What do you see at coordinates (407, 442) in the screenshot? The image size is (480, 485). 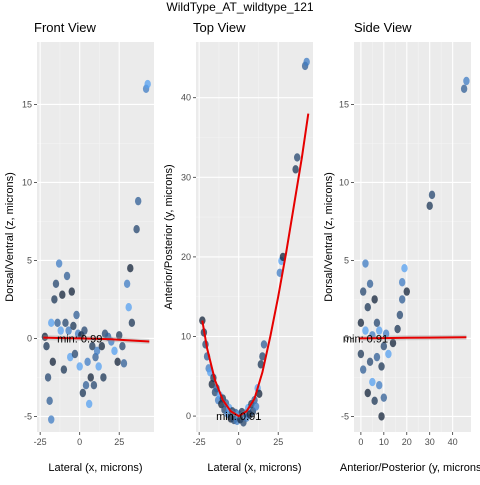 I see `x-tick-label: 20` at bounding box center [407, 442].